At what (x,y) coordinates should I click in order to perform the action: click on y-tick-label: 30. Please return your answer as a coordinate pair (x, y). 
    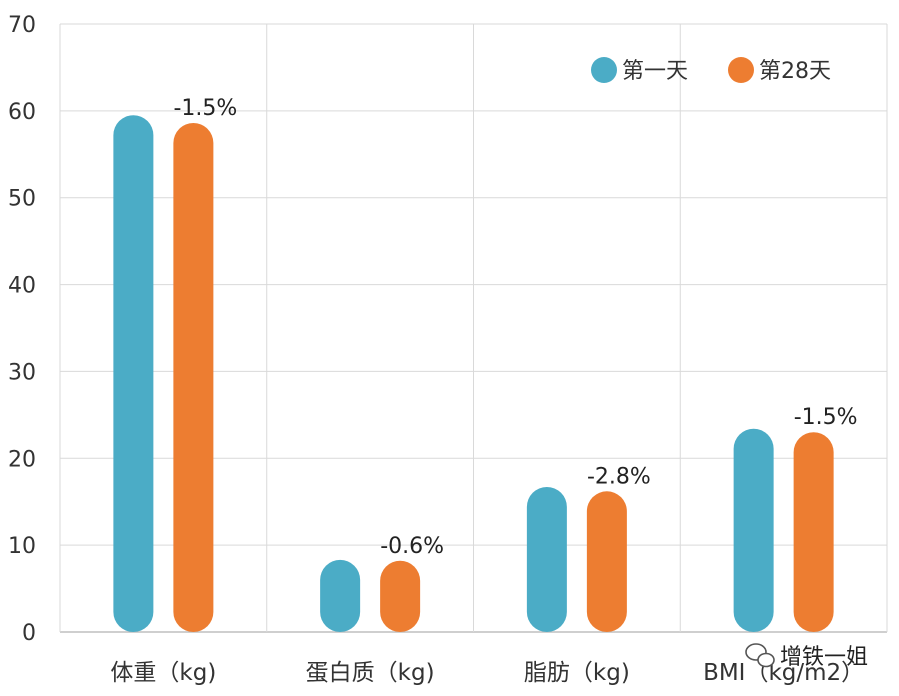
    Looking at the image, I should click on (22, 372).